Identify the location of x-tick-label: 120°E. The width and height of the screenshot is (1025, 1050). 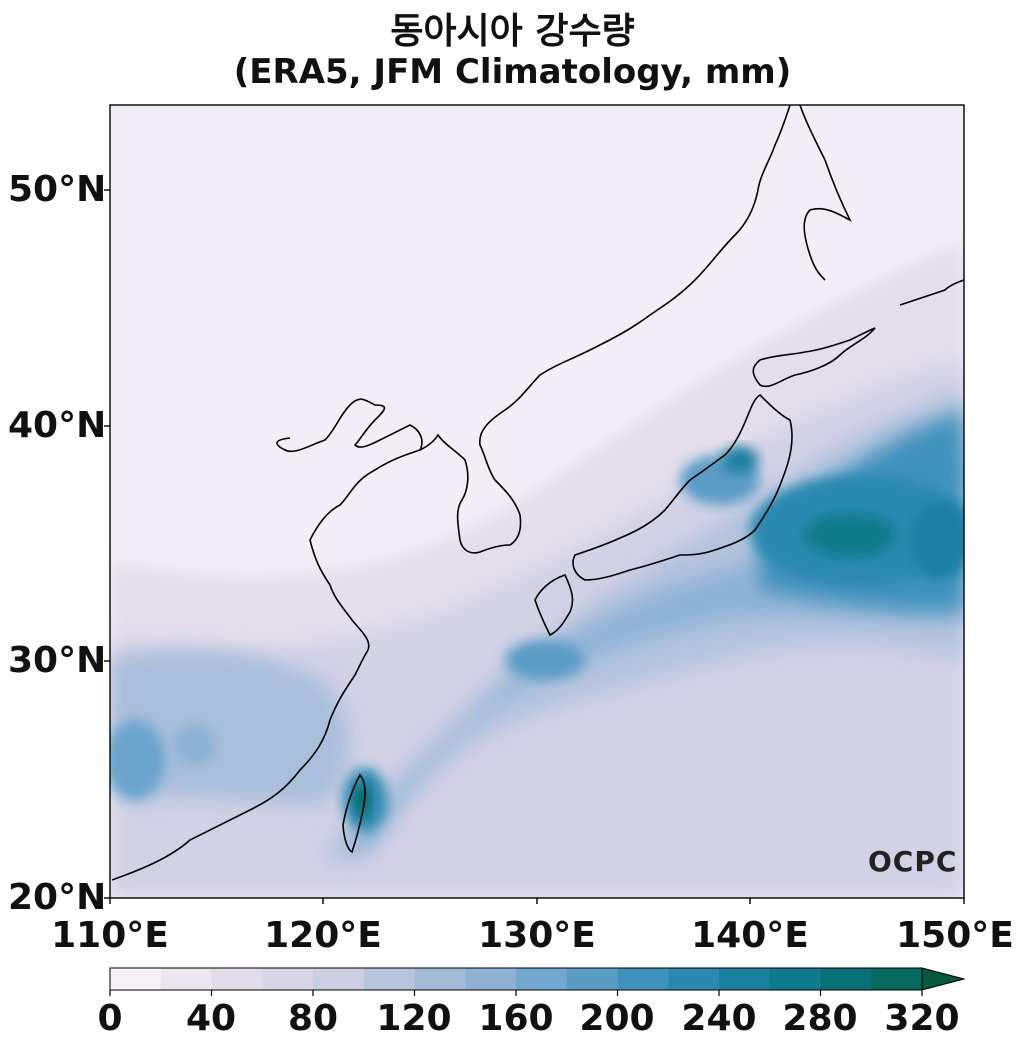
(323, 935).